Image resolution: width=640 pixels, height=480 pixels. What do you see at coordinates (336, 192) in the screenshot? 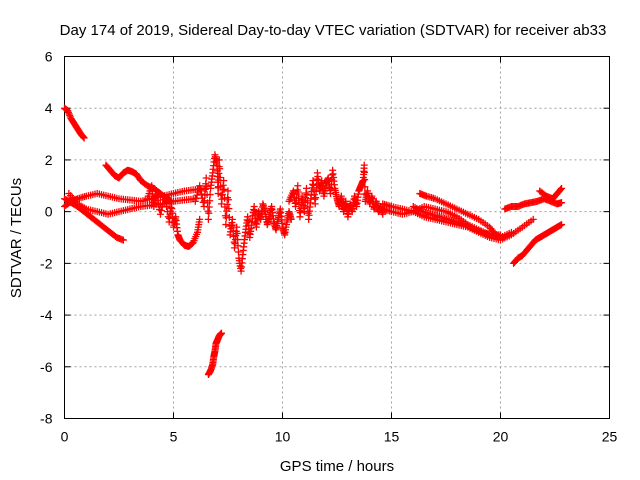
I see `series-s9` at bounding box center [336, 192].